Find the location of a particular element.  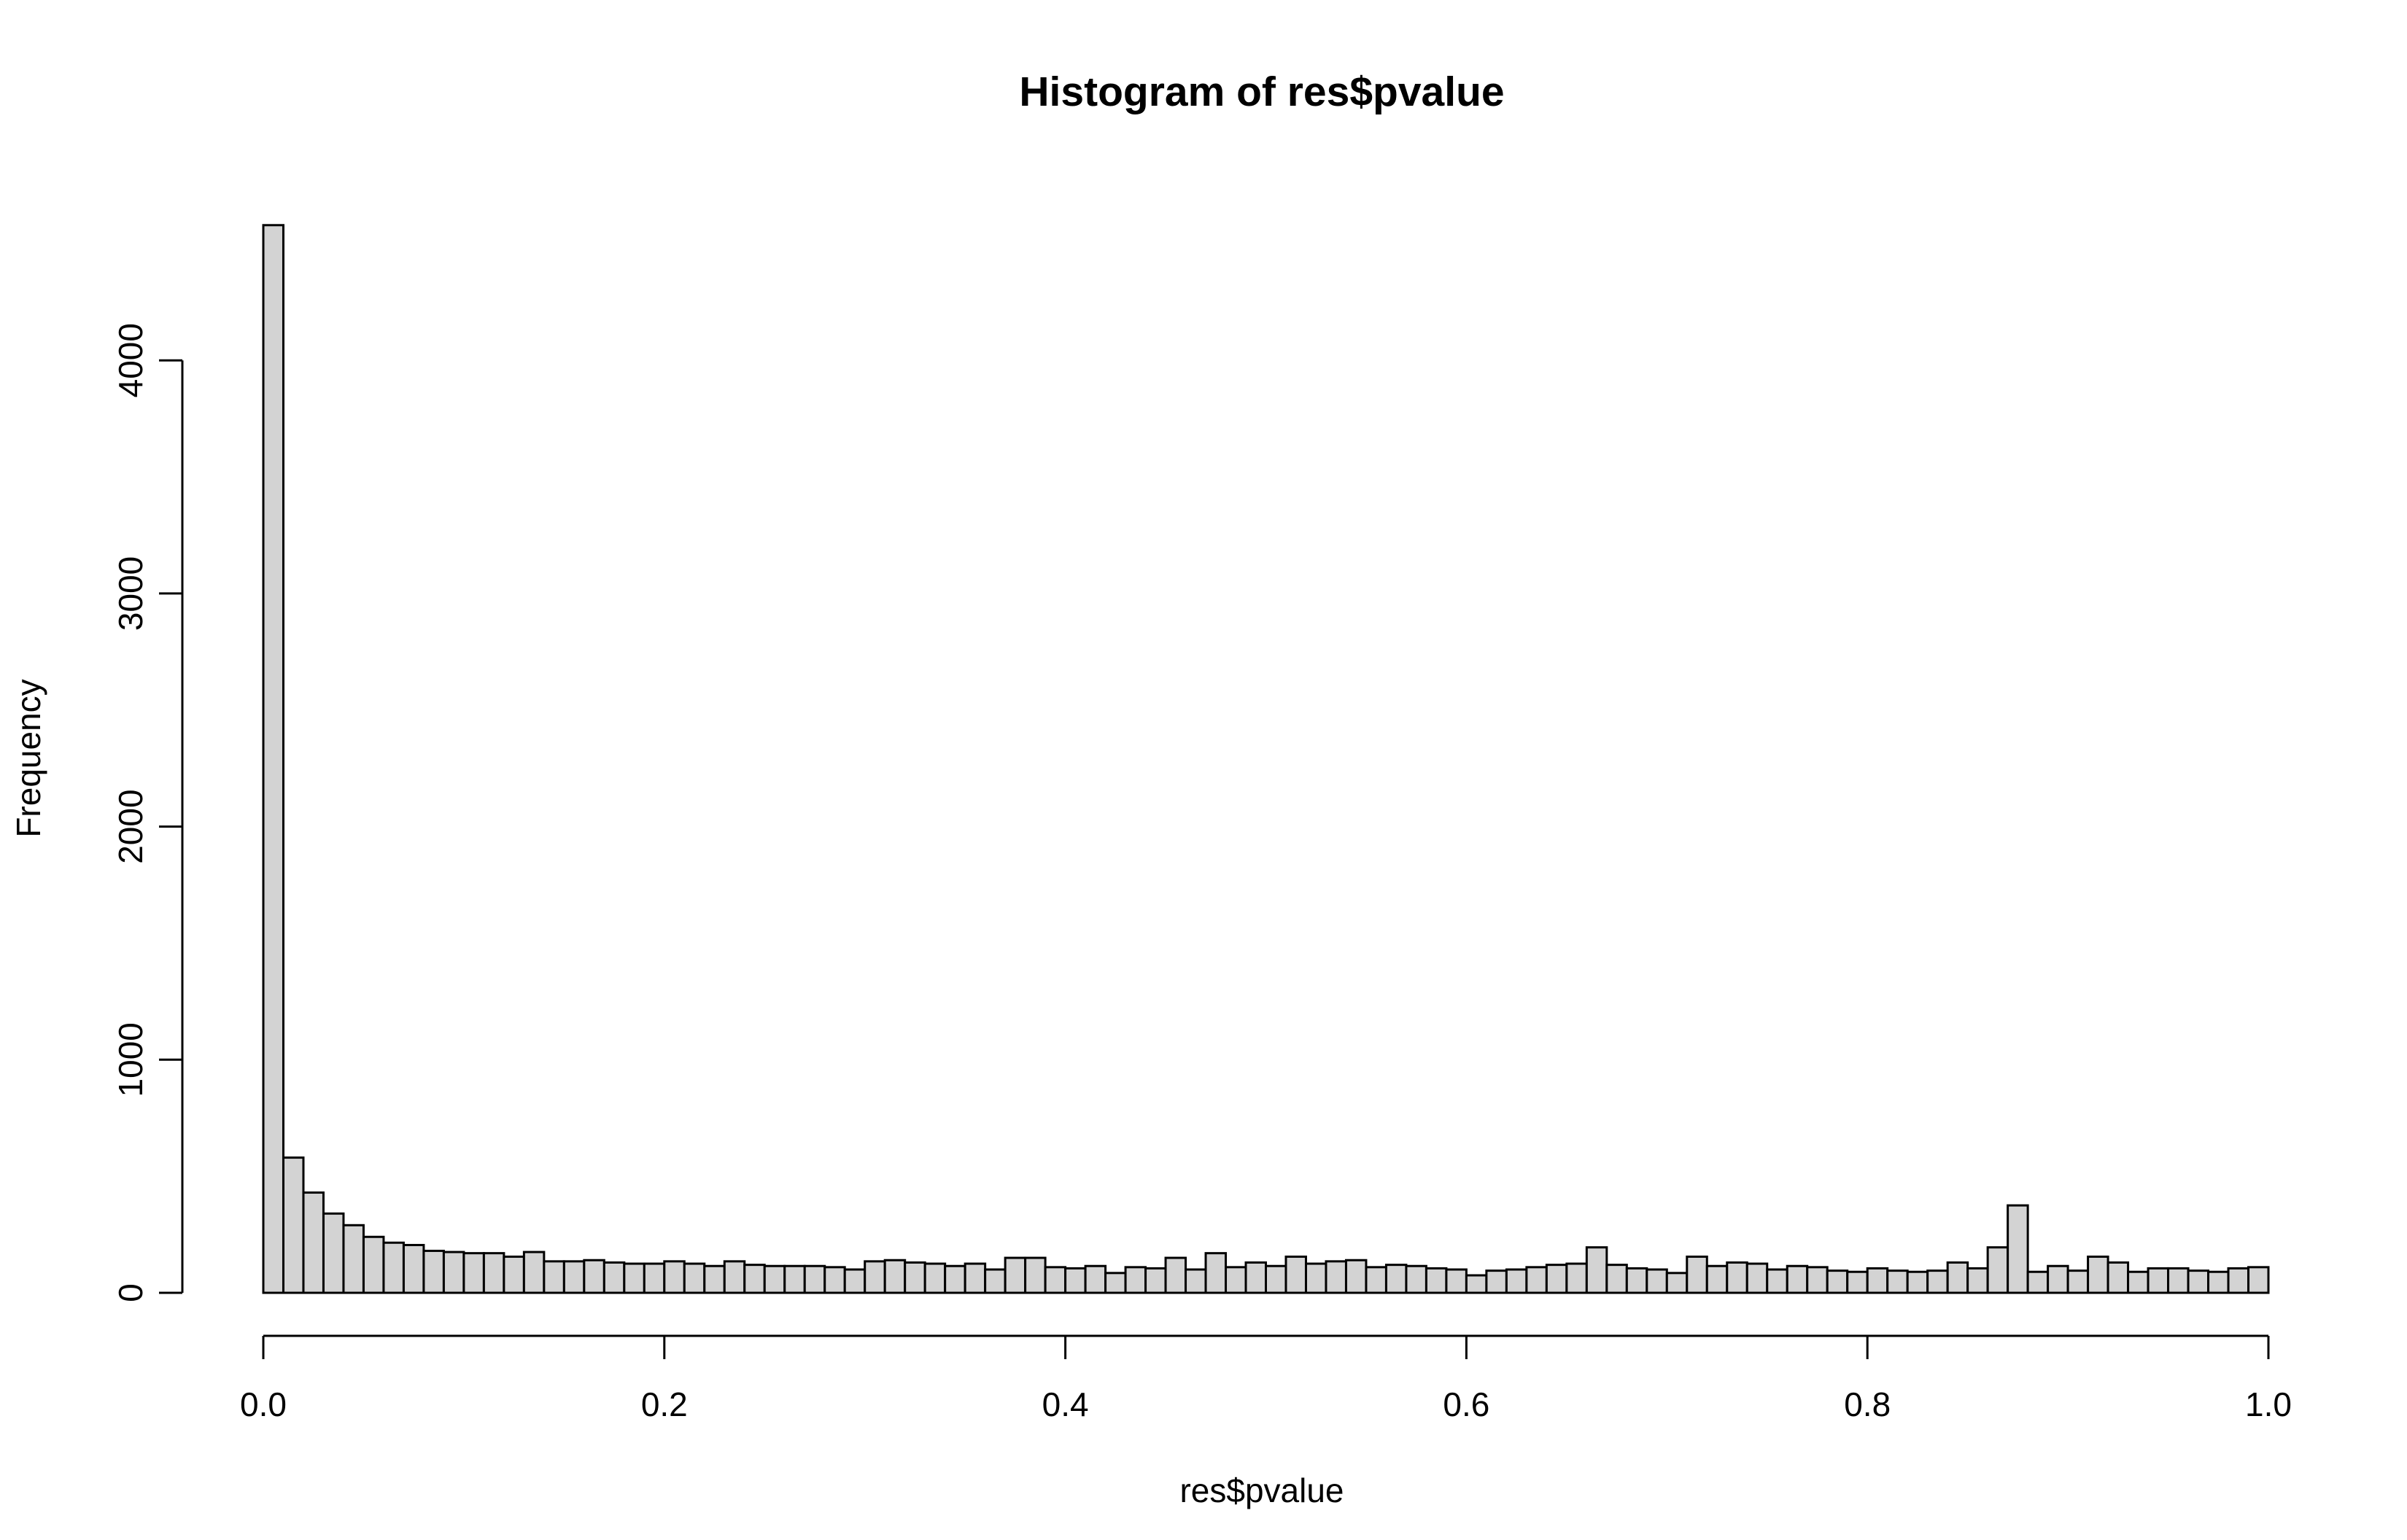

y-tick-label: 2000 is located at coordinates (131, 826).